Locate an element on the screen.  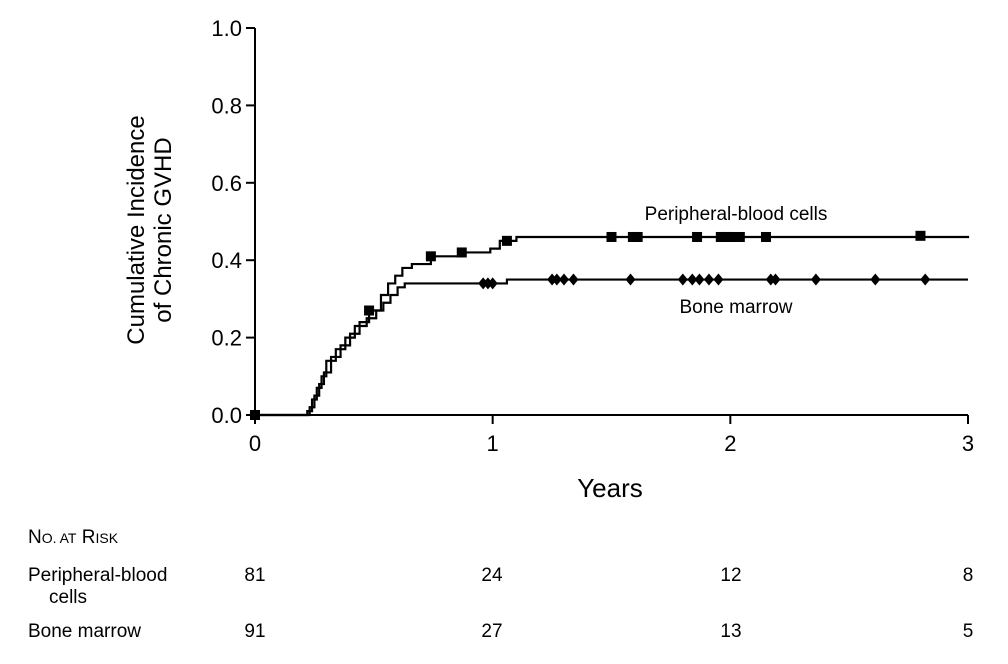
y-axis-label-container: Cumulative Incidence of Chronic GVHD is located at coordinates (150, 230).